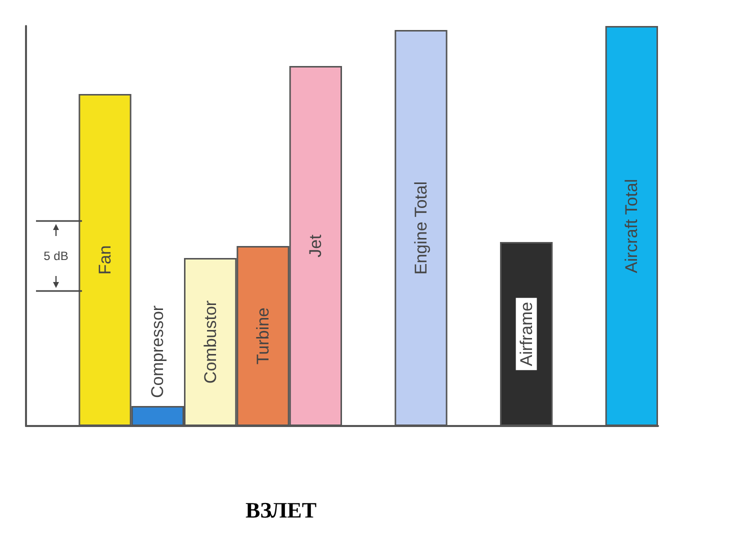 The width and height of the screenshot is (736, 544). I want to click on annotation: 5 dB, so click(56, 256).